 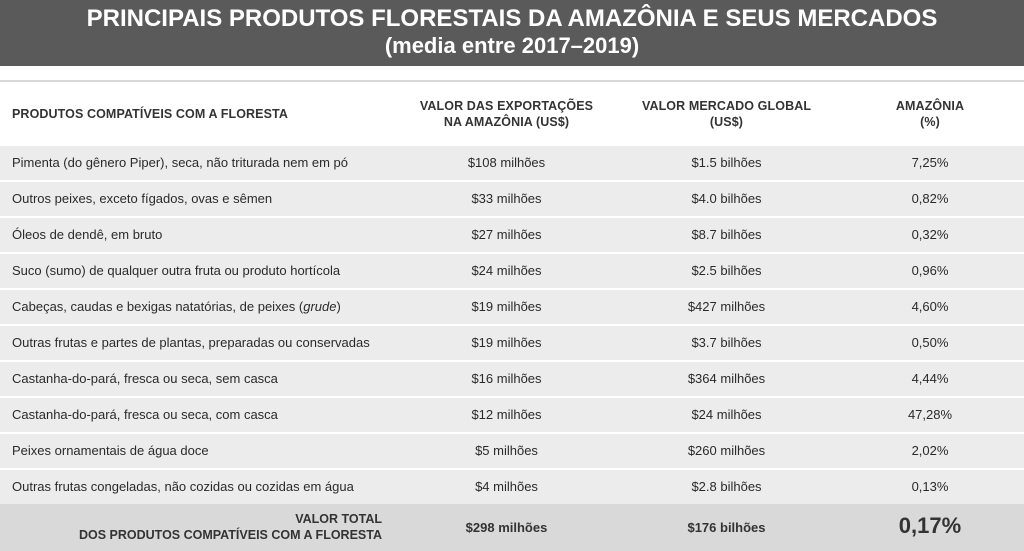 I want to click on cell-product: Óleos de dendê, em bruto, so click(x=87, y=234).